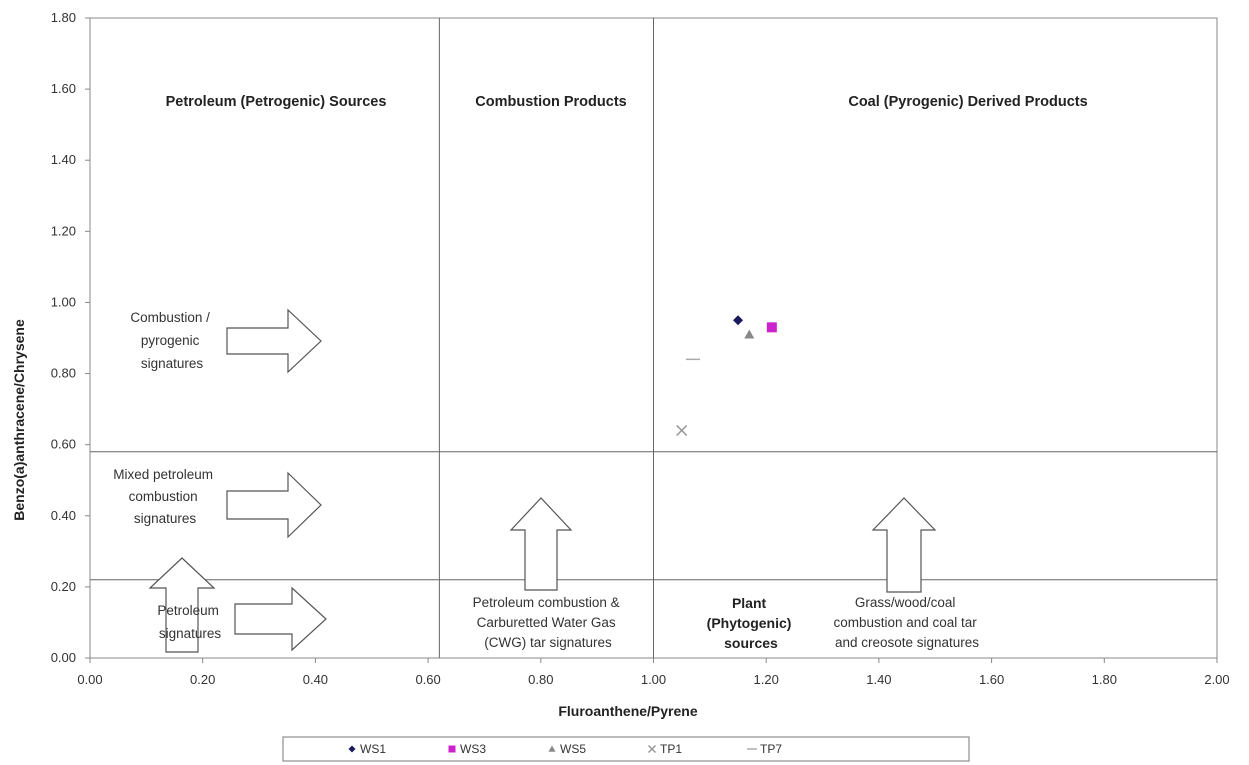 This screenshot has height=765, width=1249. What do you see at coordinates (671, 749) in the screenshot?
I see `legend-label-tp1: TP1` at bounding box center [671, 749].